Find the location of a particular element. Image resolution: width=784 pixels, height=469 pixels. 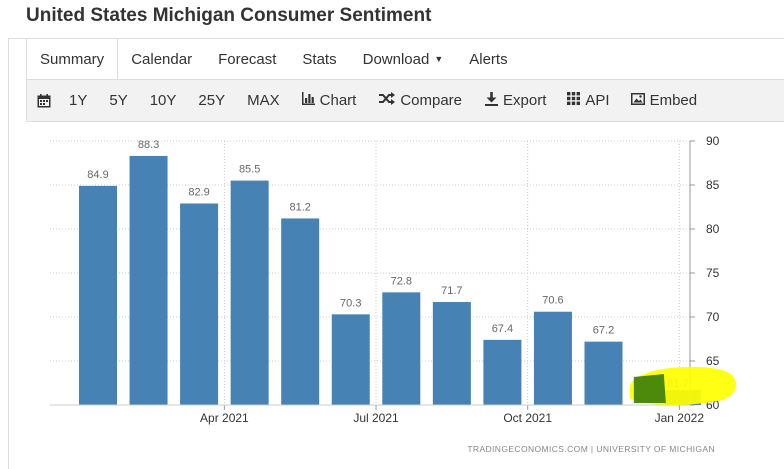

range-5y-button: 5Y is located at coordinates (118, 100).